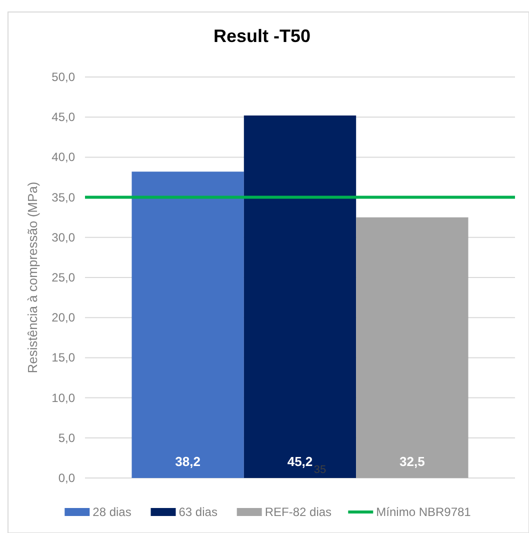 This screenshot has height=533, width=529. Describe the element at coordinates (320, 470) in the screenshot. I see `annotation: 35` at that location.